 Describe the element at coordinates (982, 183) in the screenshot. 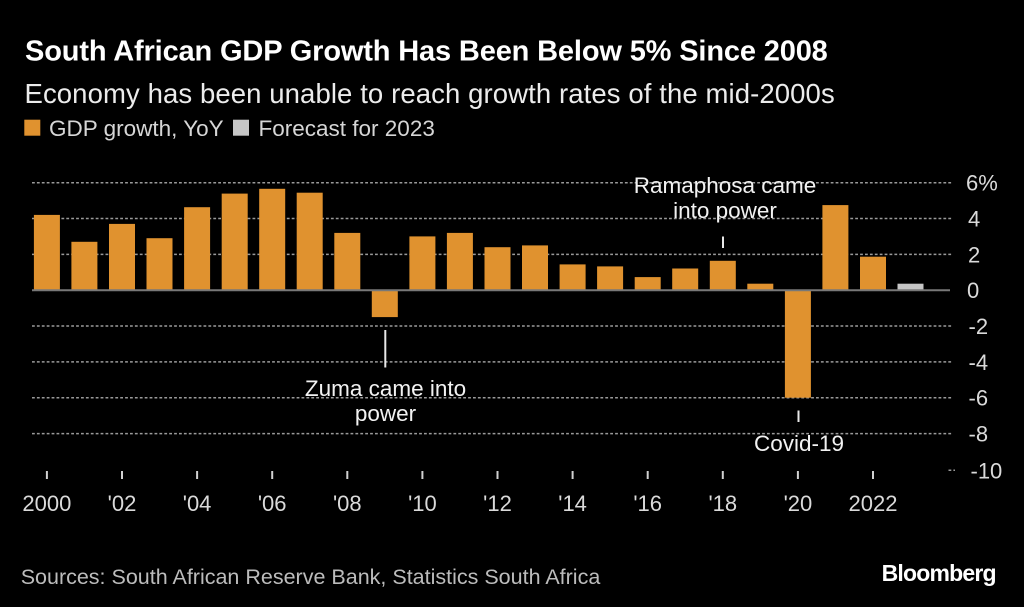

I see `svg-text: 6%` at that location.